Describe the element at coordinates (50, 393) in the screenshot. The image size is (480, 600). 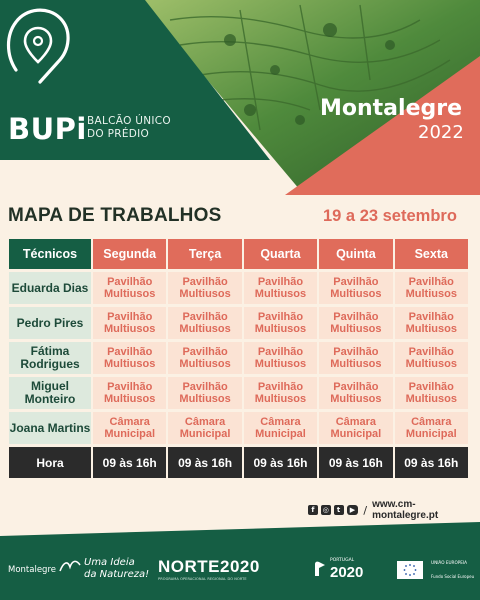
I see `technician-name: Miguel Monteiro` at that location.